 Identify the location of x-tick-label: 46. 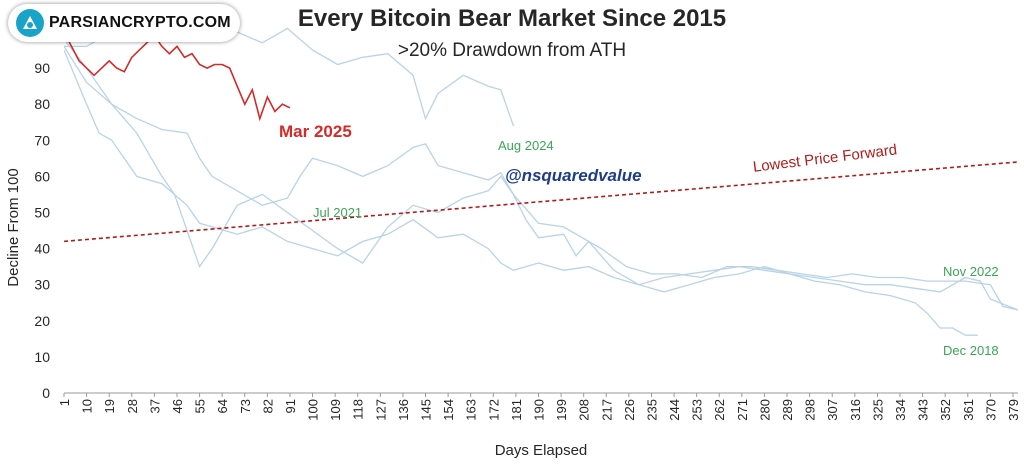
(177, 406).